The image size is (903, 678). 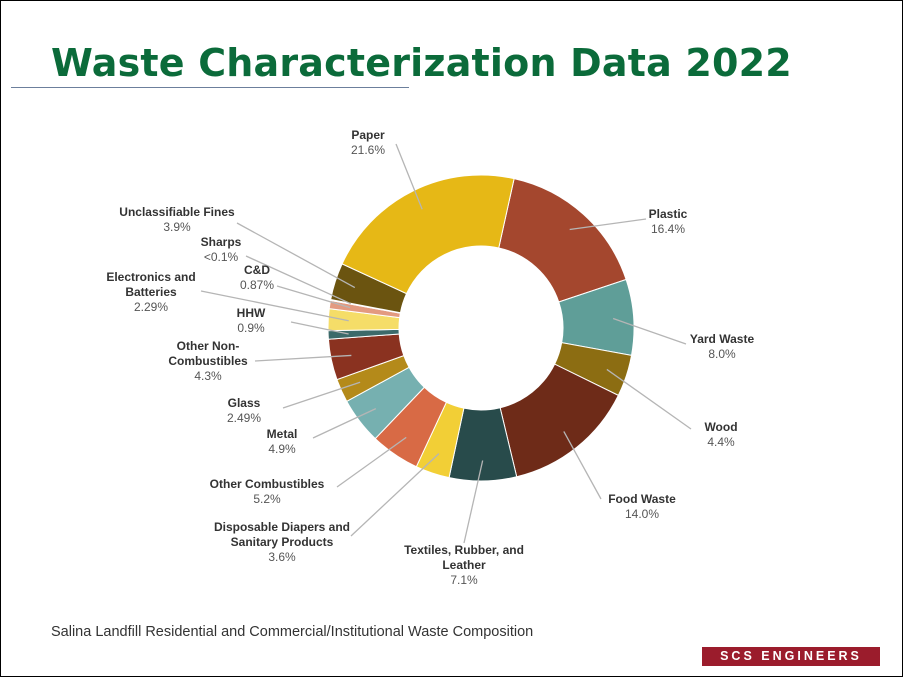 What do you see at coordinates (428, 234) in the screenshot?
I see `slice-paper` at bounding box center [428, 234].